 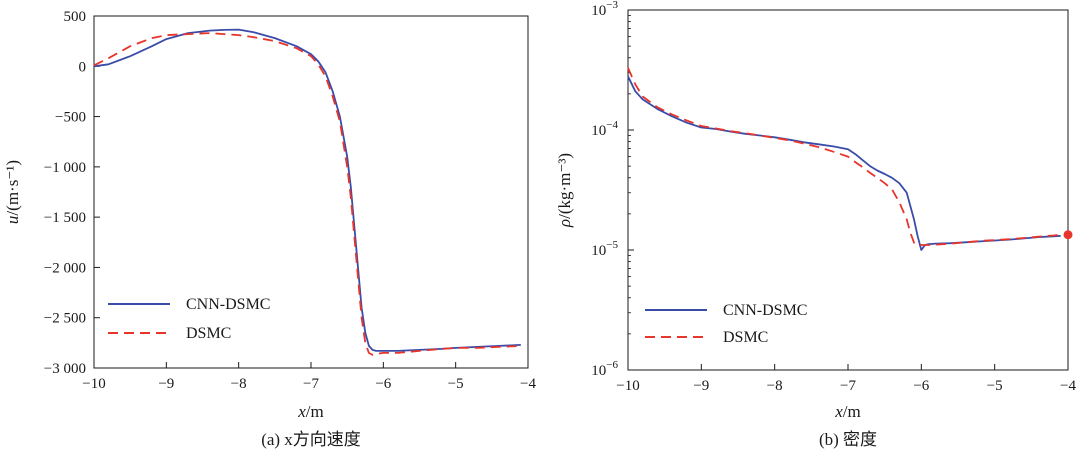 What do you see at coordinates (765, 310) in the screenshot?
I see `legend-label-cnn-b: CNN-DSMC` at bounding box center [765, 310].